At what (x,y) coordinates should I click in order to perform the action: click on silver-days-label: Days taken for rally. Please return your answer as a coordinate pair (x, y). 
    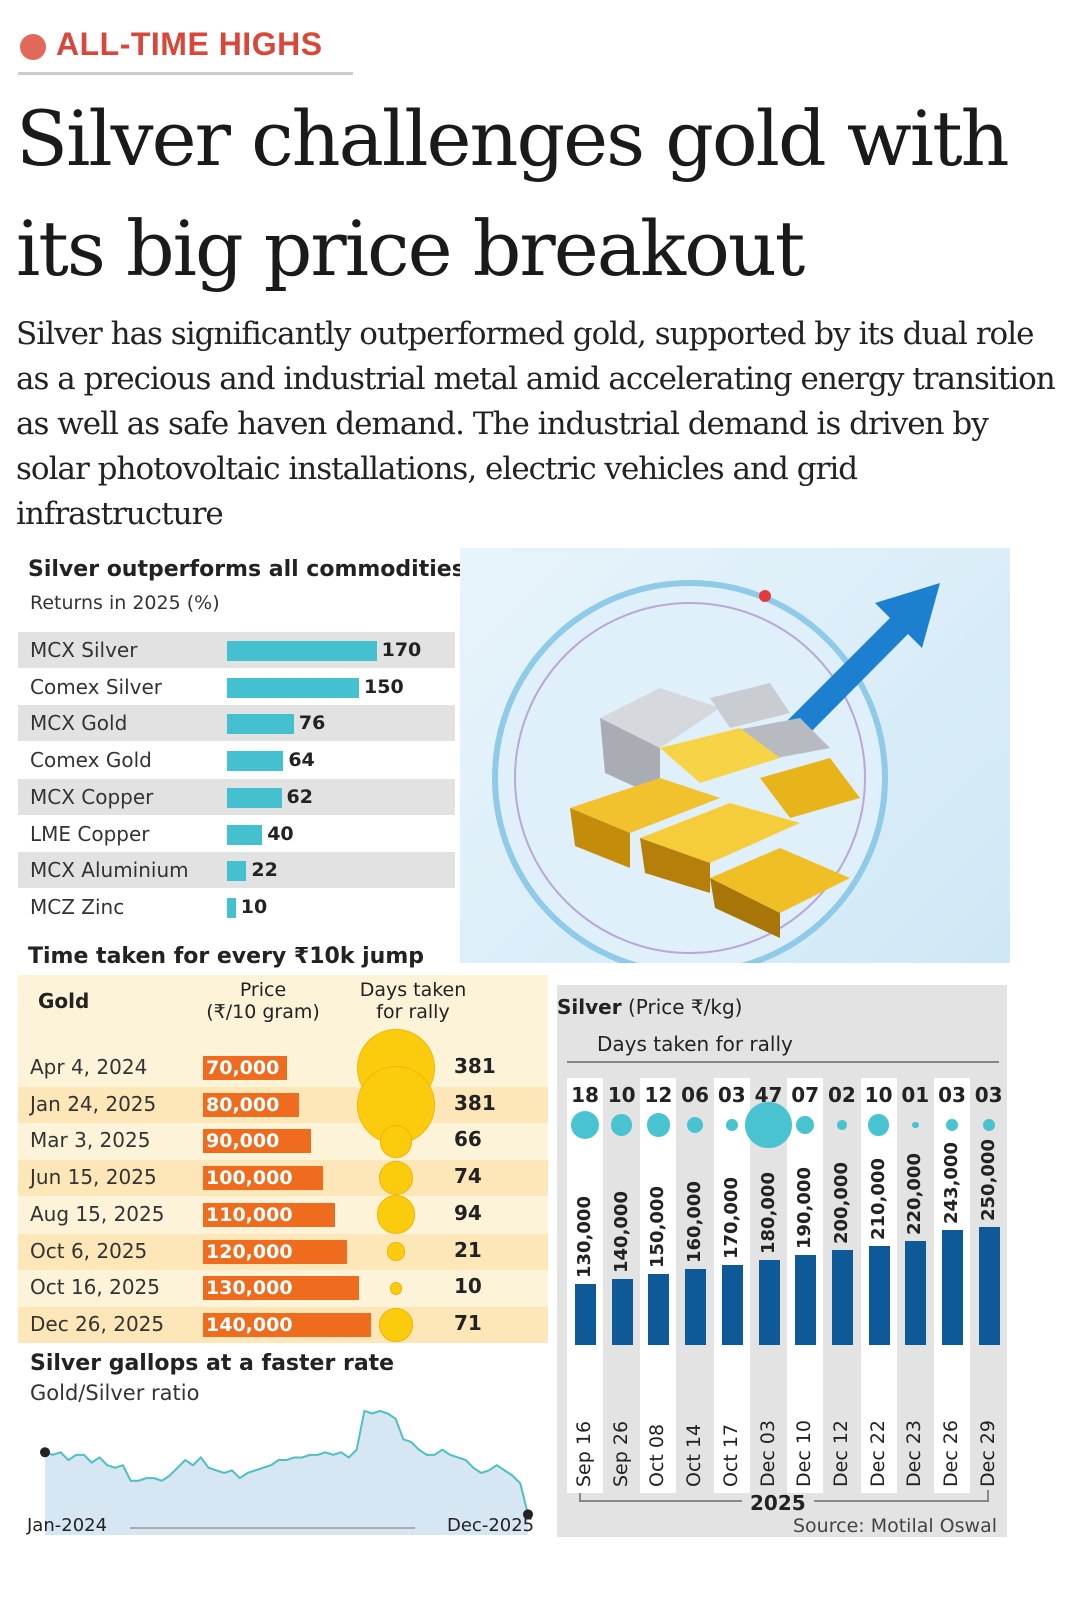
    Looking at the image, I should click on (695, 1044).